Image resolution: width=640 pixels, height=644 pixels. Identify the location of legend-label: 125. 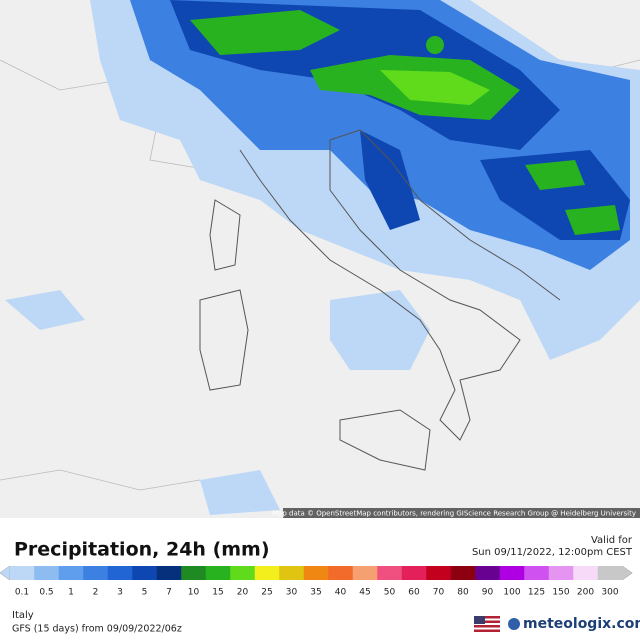
(536, 593).